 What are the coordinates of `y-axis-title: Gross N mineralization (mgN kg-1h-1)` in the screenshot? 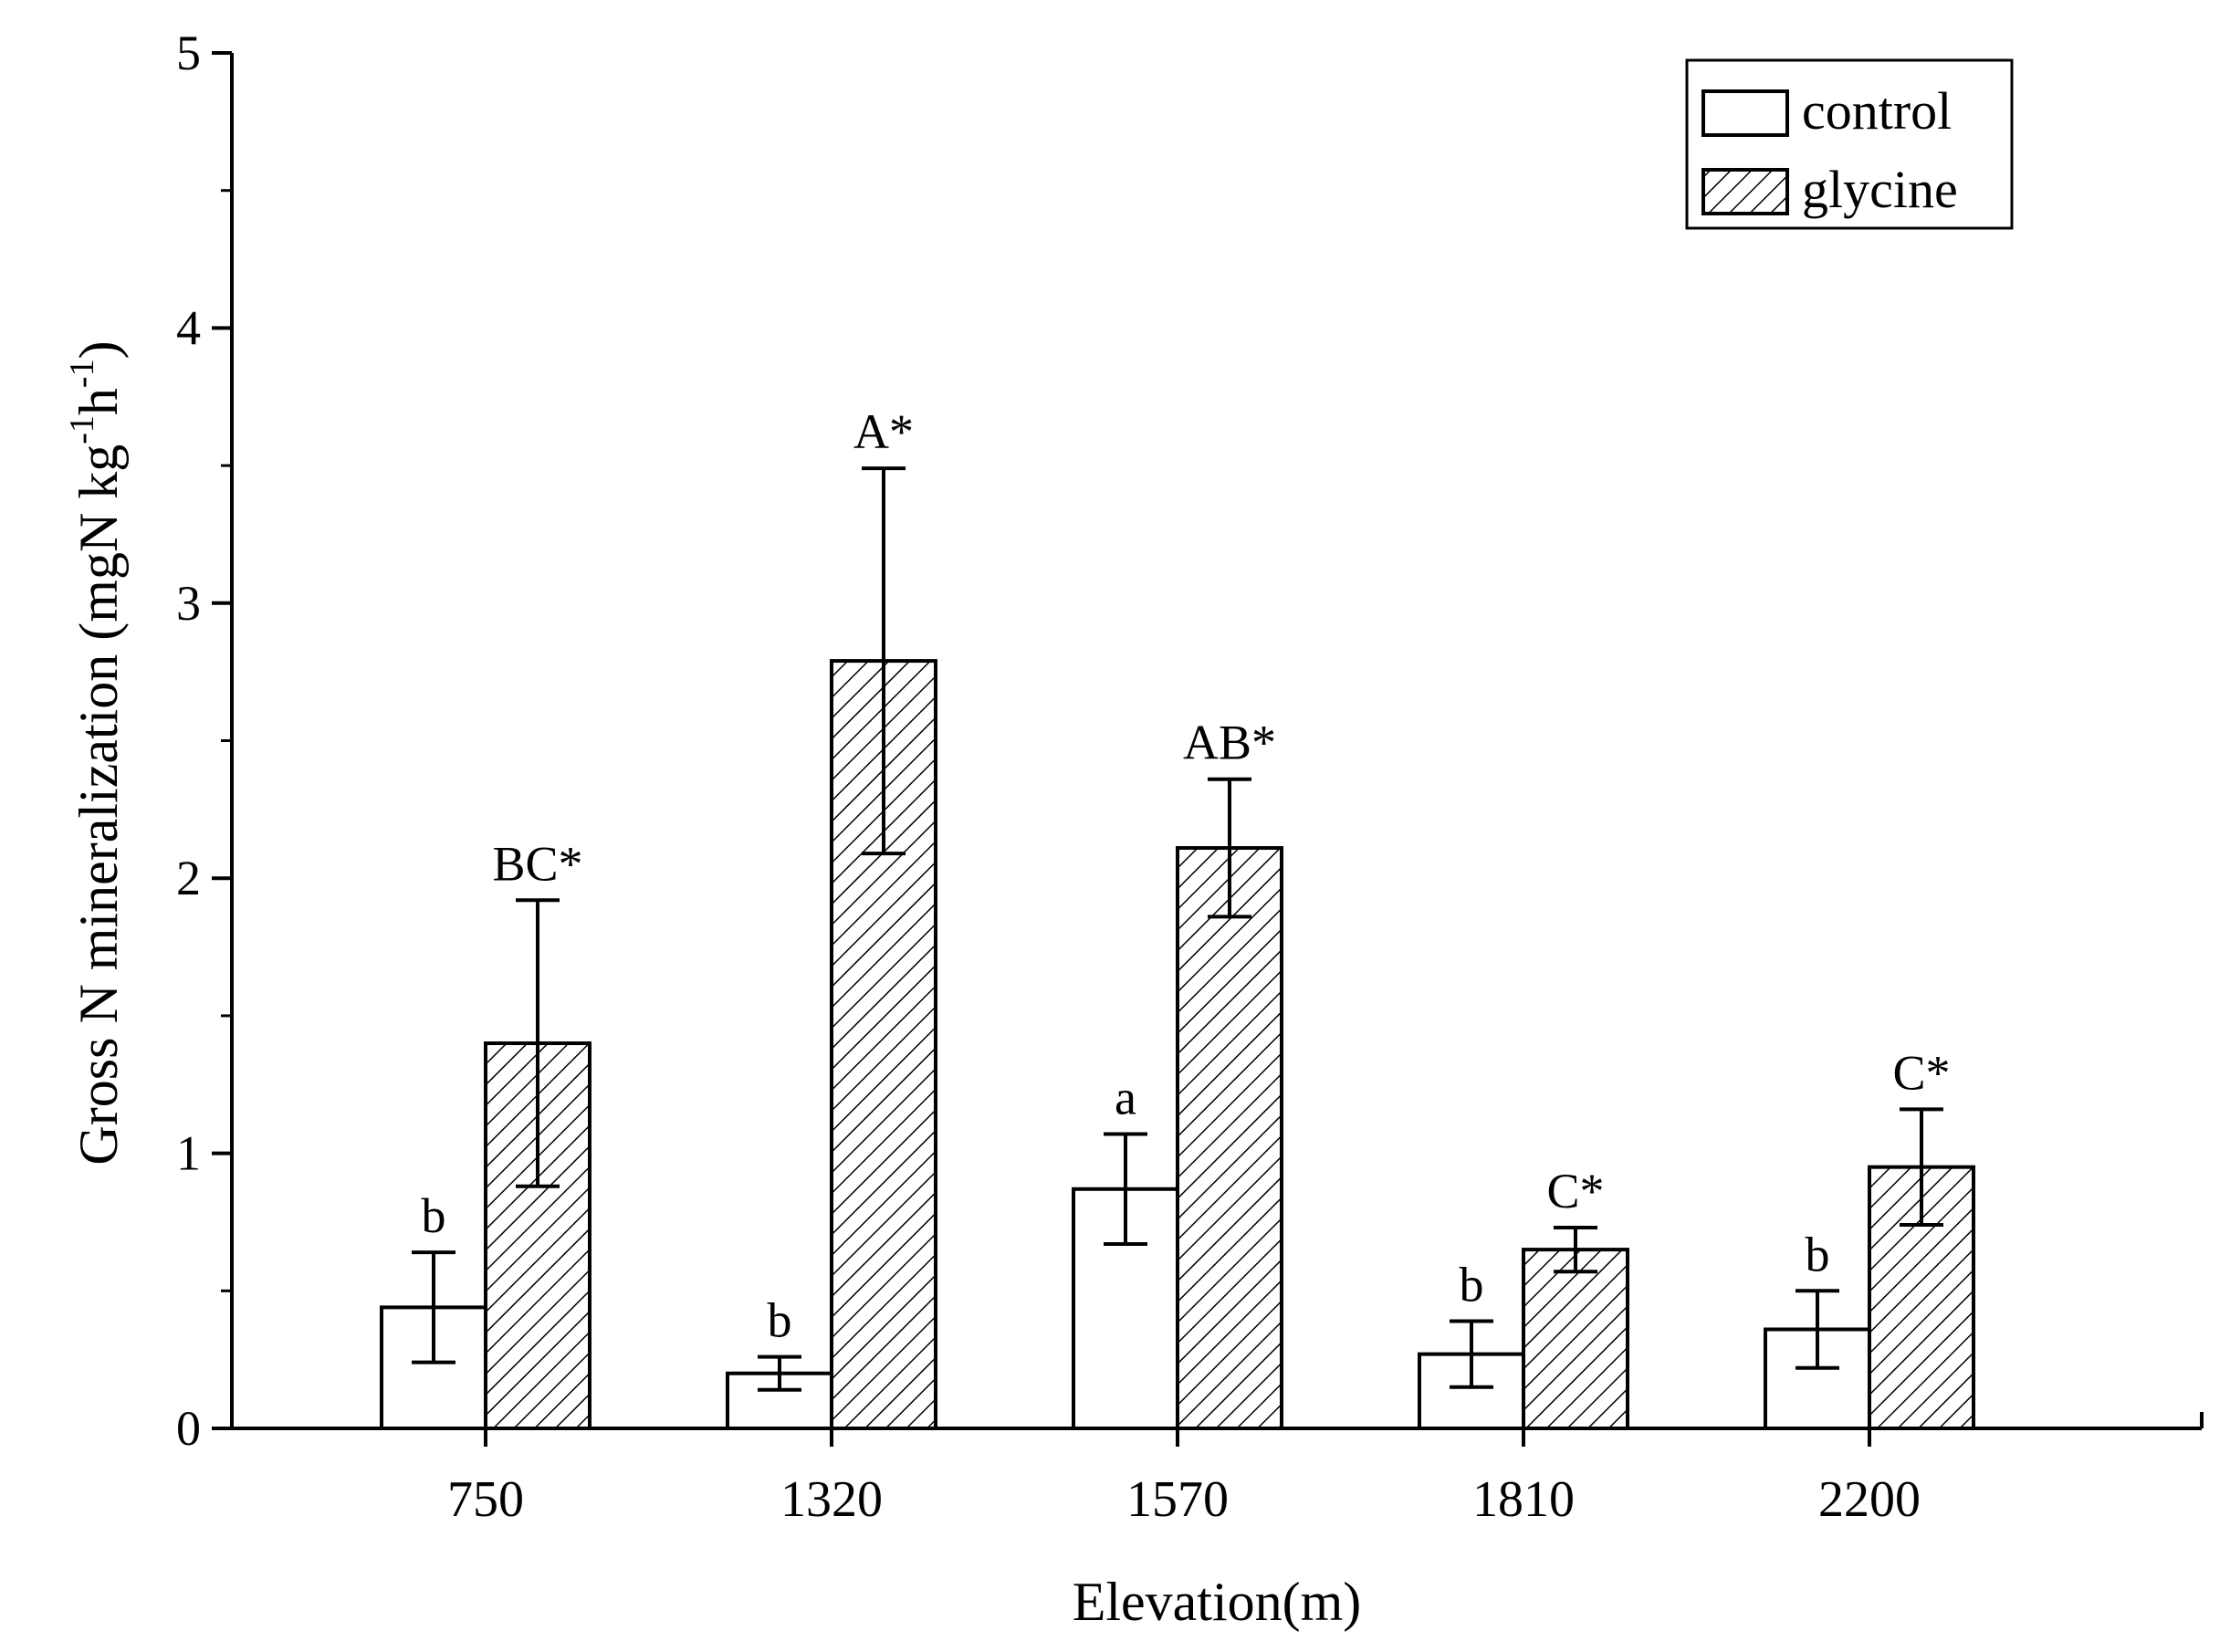 It's located at (96, 752).